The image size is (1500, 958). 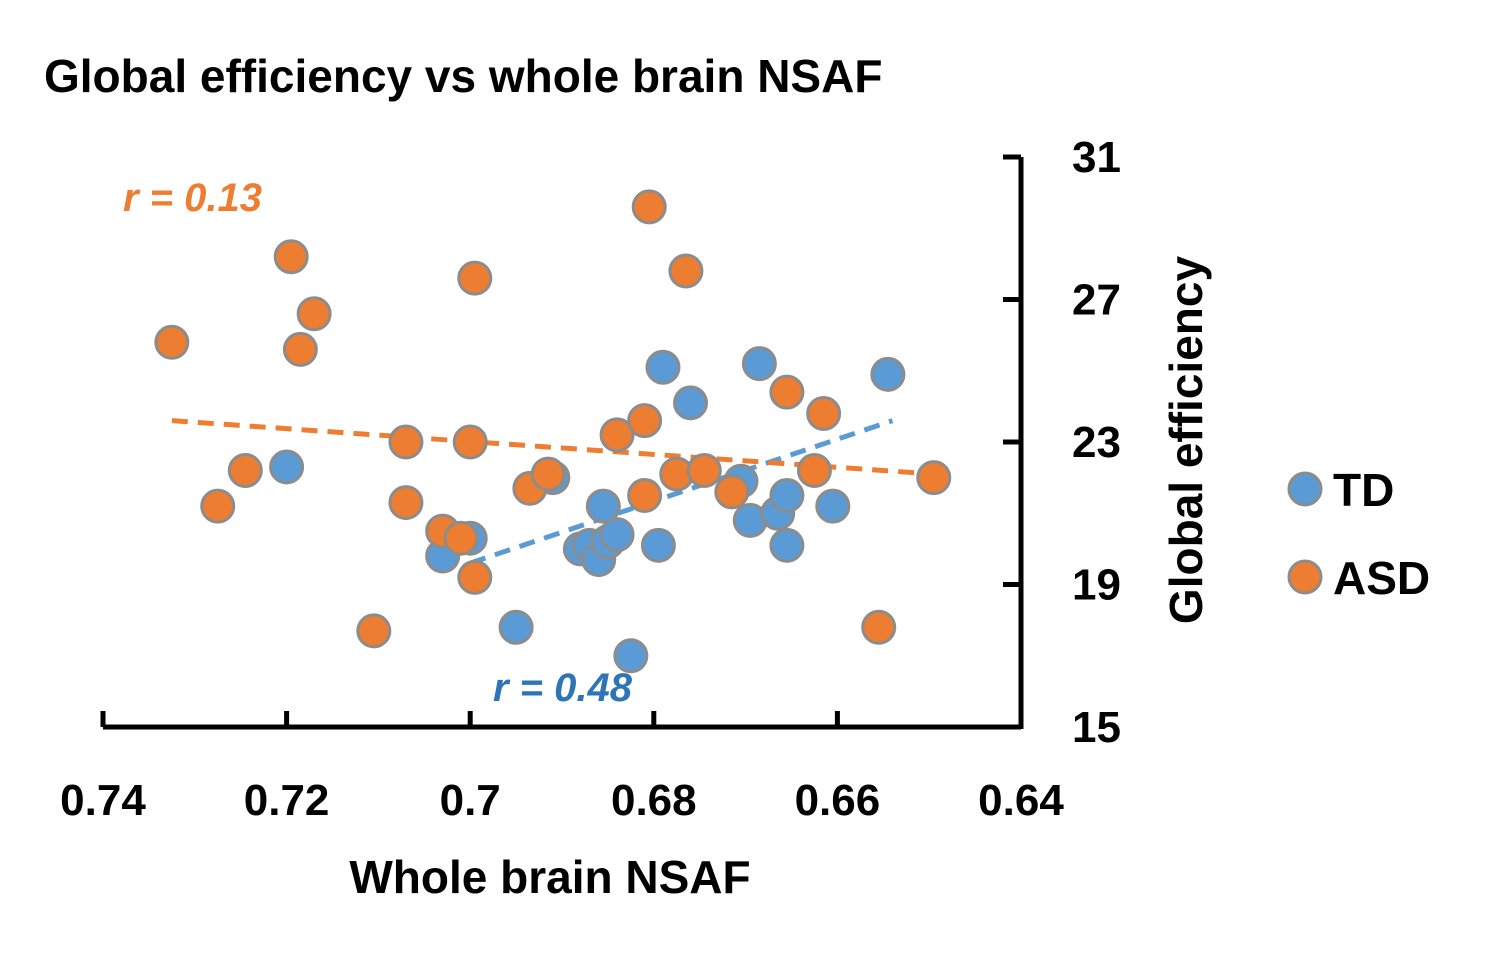 I want to click on legend-label-td: TD, so click(x=1363, y=490).